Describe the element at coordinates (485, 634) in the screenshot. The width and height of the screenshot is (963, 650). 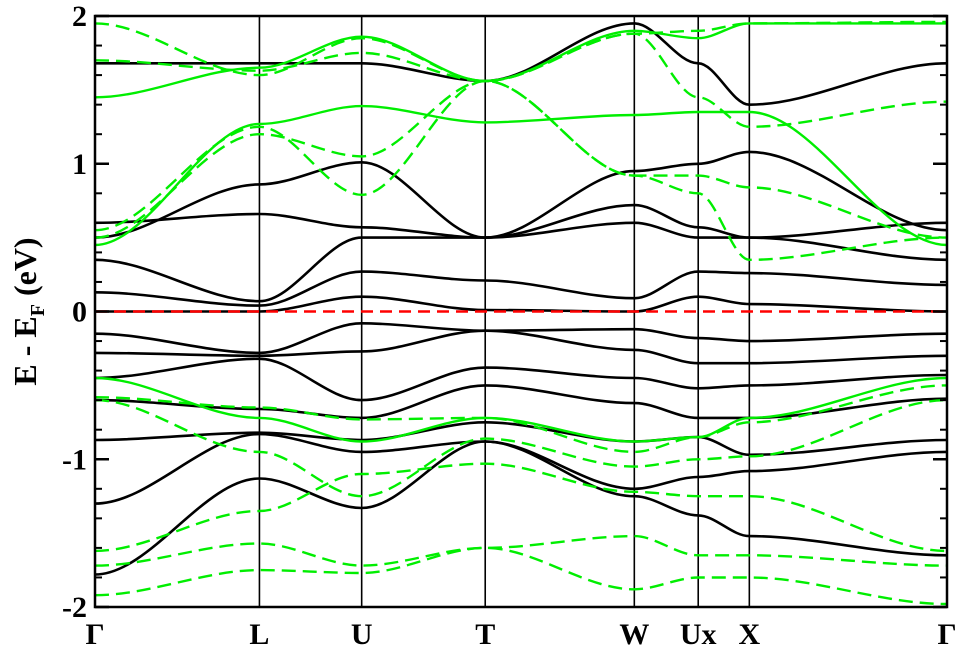
I see `x-tick-label: T` at that location.